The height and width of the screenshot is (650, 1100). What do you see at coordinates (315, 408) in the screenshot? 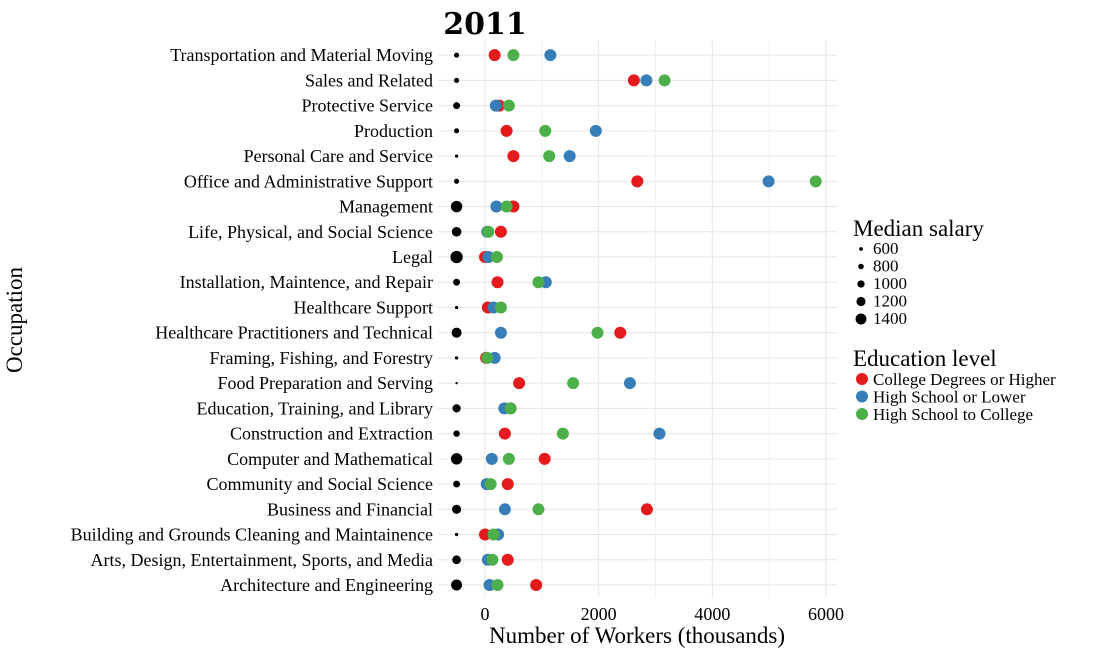
I see `y-tick-label: Education, Training, and Library` at bounding box center [315, 408].